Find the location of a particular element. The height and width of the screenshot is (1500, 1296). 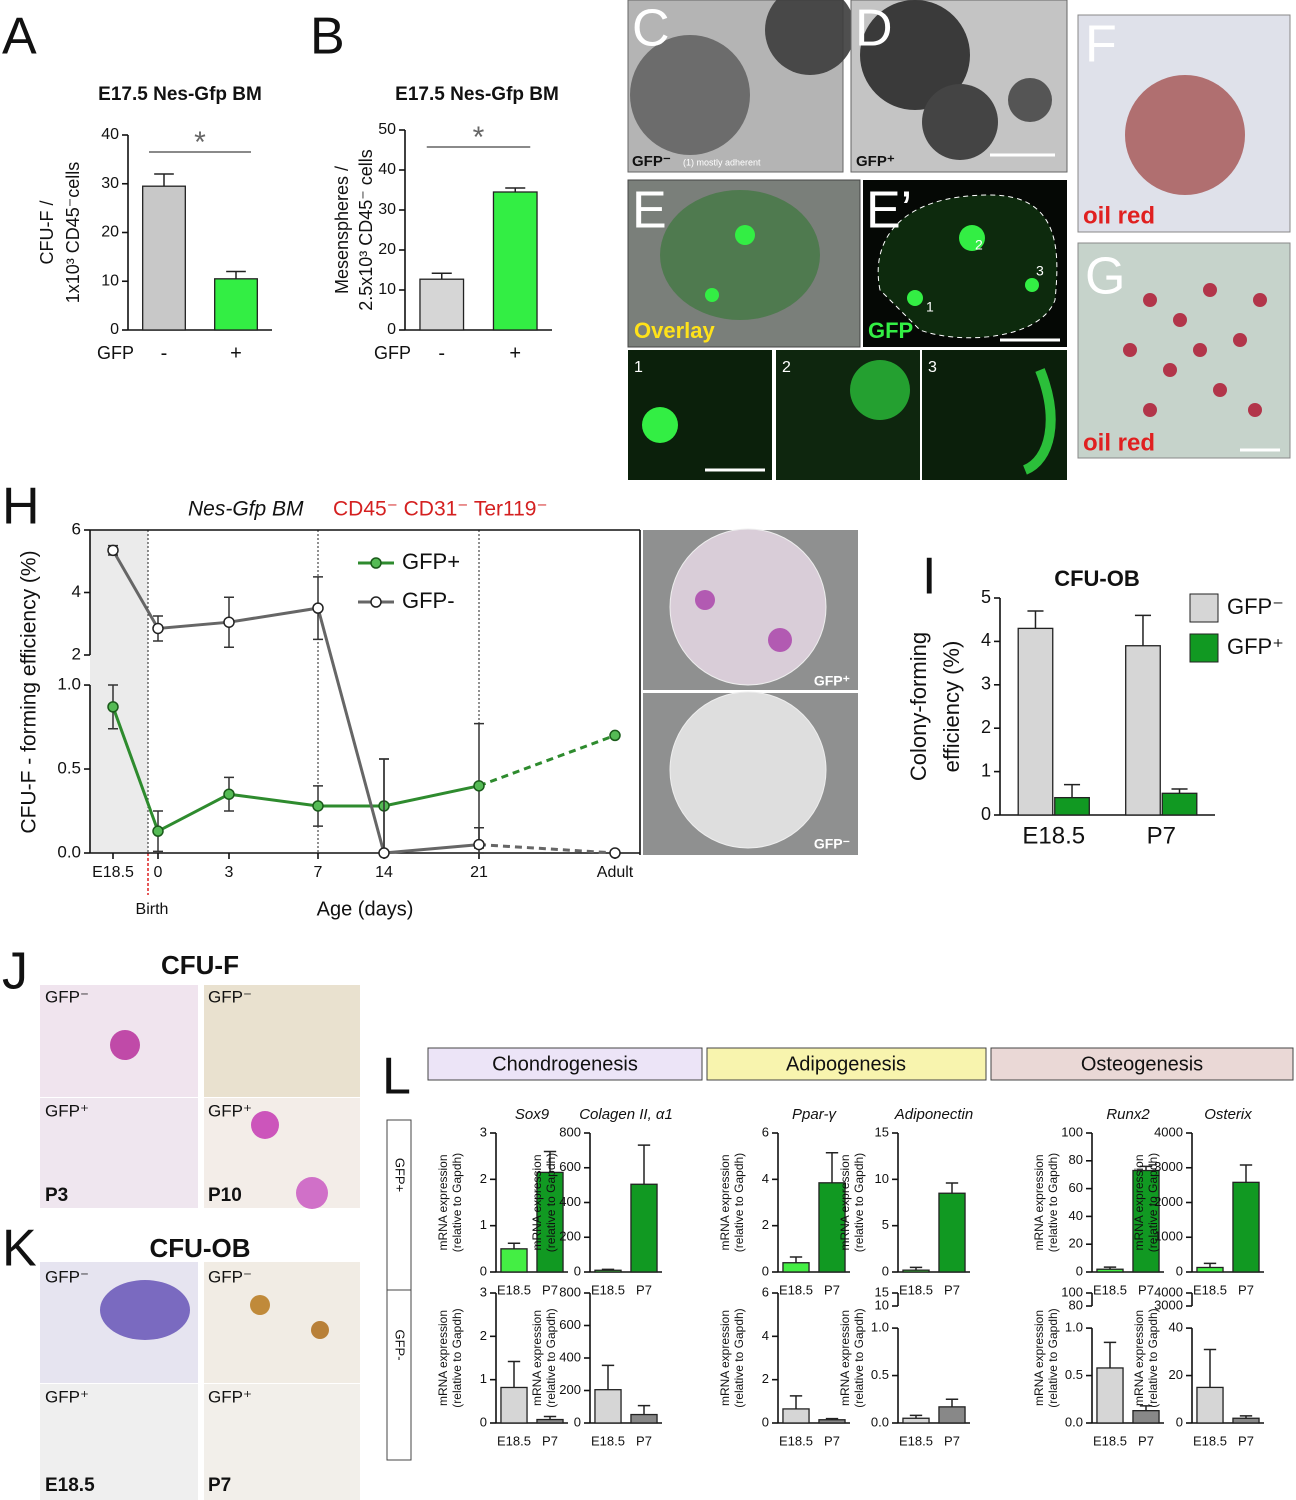

plate-label: GFP⁺ is located at coordinates (832, 681).